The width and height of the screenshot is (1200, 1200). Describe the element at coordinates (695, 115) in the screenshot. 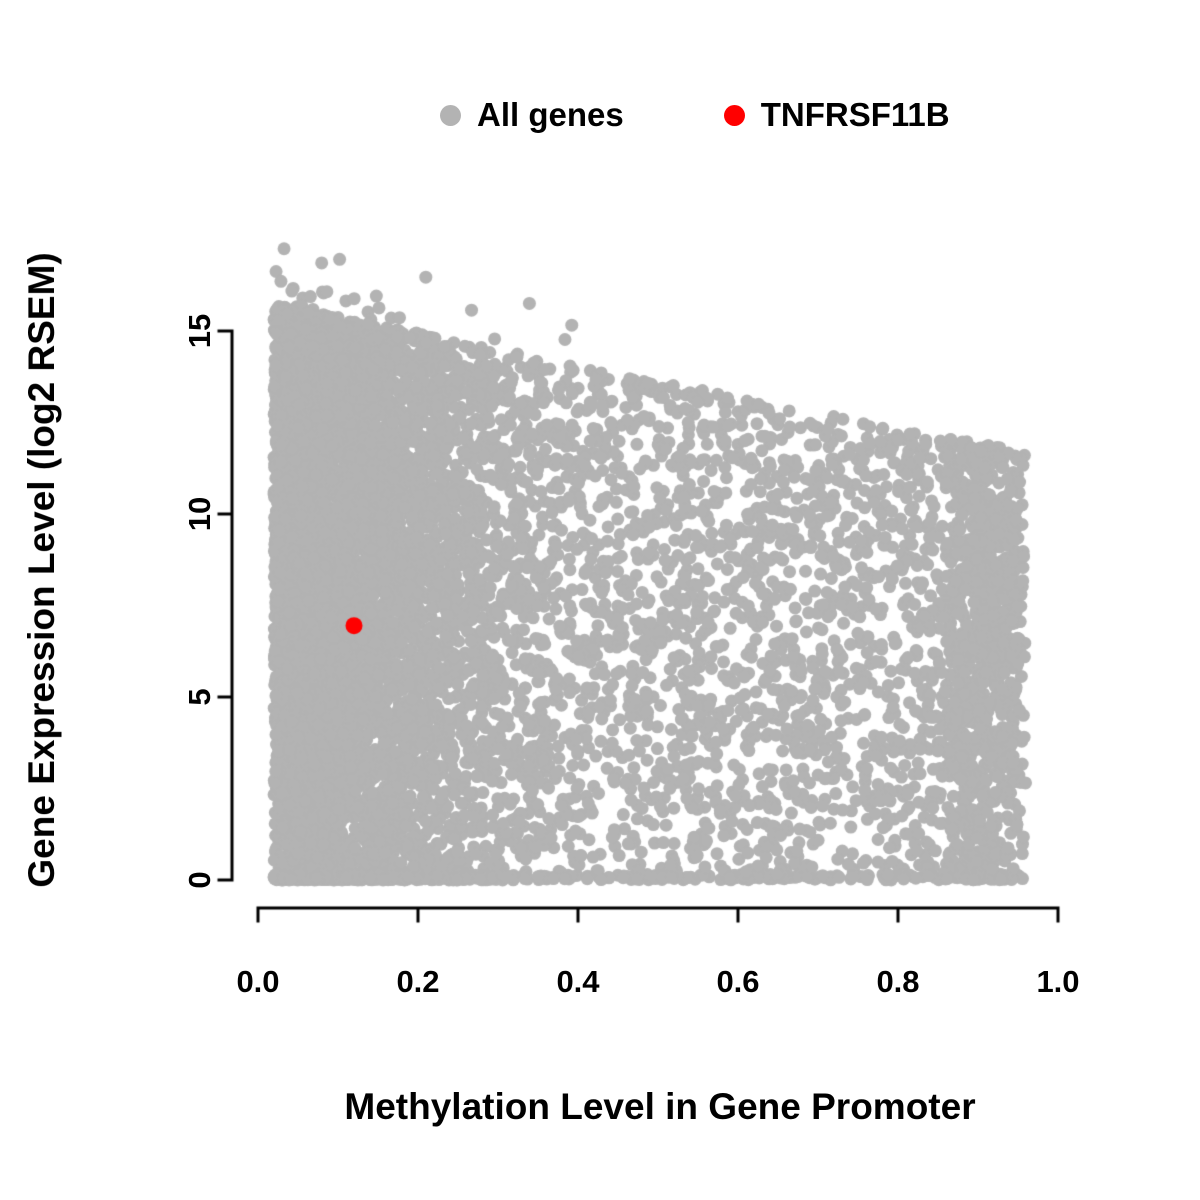

I see `legend: All genes TNFRSF11B` at that location.